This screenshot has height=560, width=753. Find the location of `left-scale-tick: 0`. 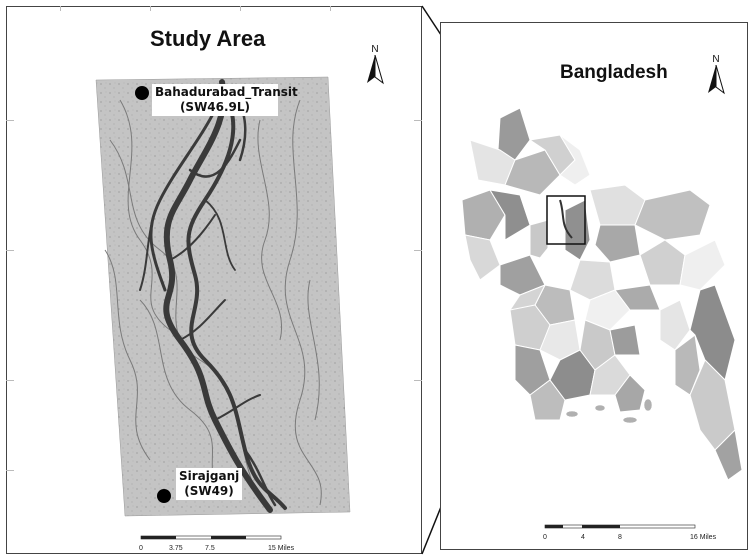

left-scale-tick: 0 is located at coordinates (141, 548).